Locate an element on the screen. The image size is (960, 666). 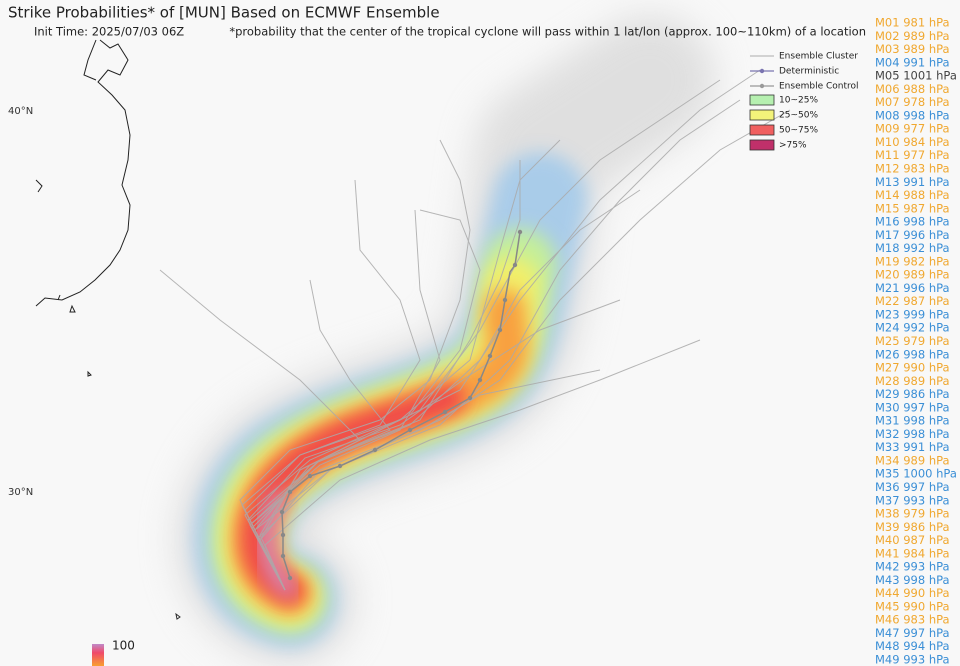
member-label: M04 991 hPa is located at coordinates (912, 62).